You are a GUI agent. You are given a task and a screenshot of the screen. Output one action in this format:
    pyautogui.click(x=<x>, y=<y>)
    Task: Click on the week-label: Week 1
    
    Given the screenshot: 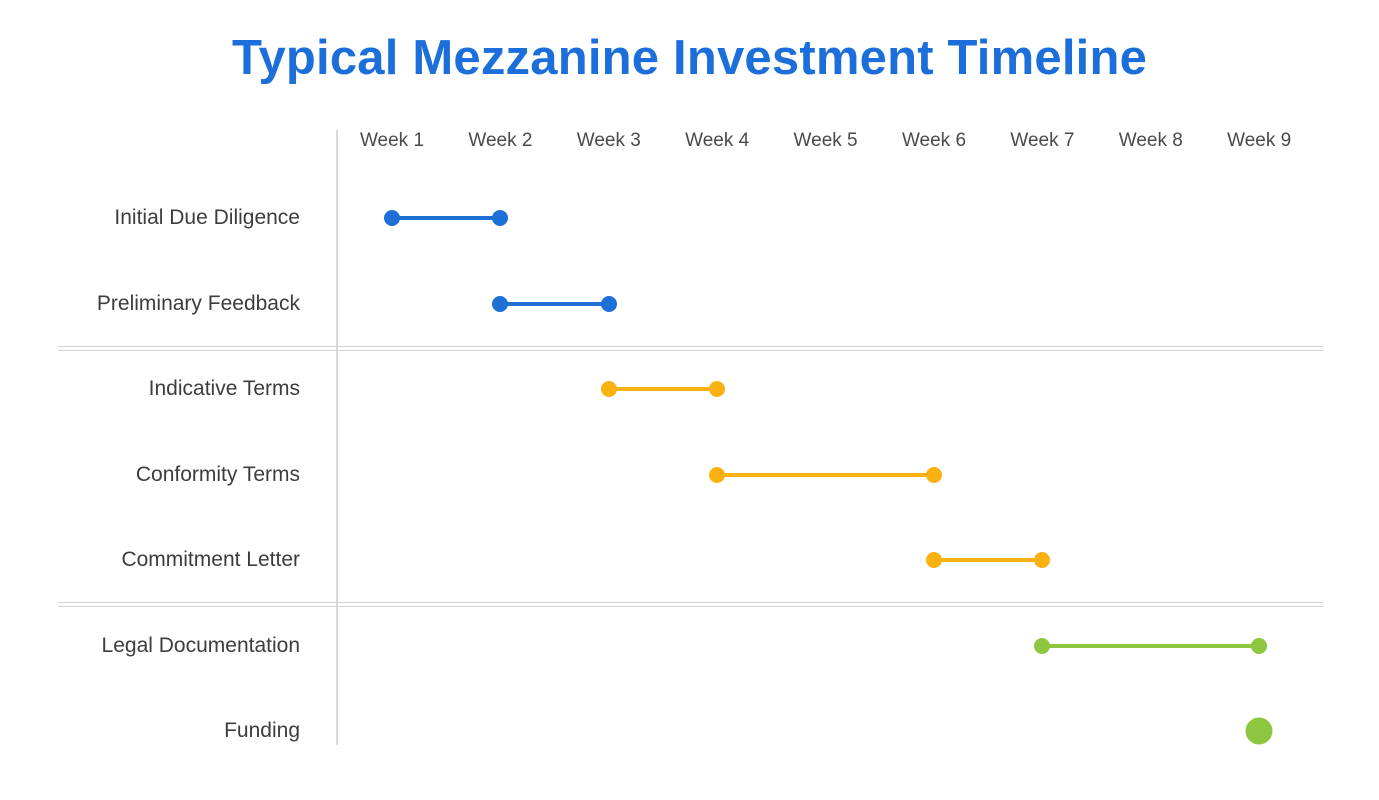 What is the action you would take?
    pyautogui.click(x=392, y=140)
    